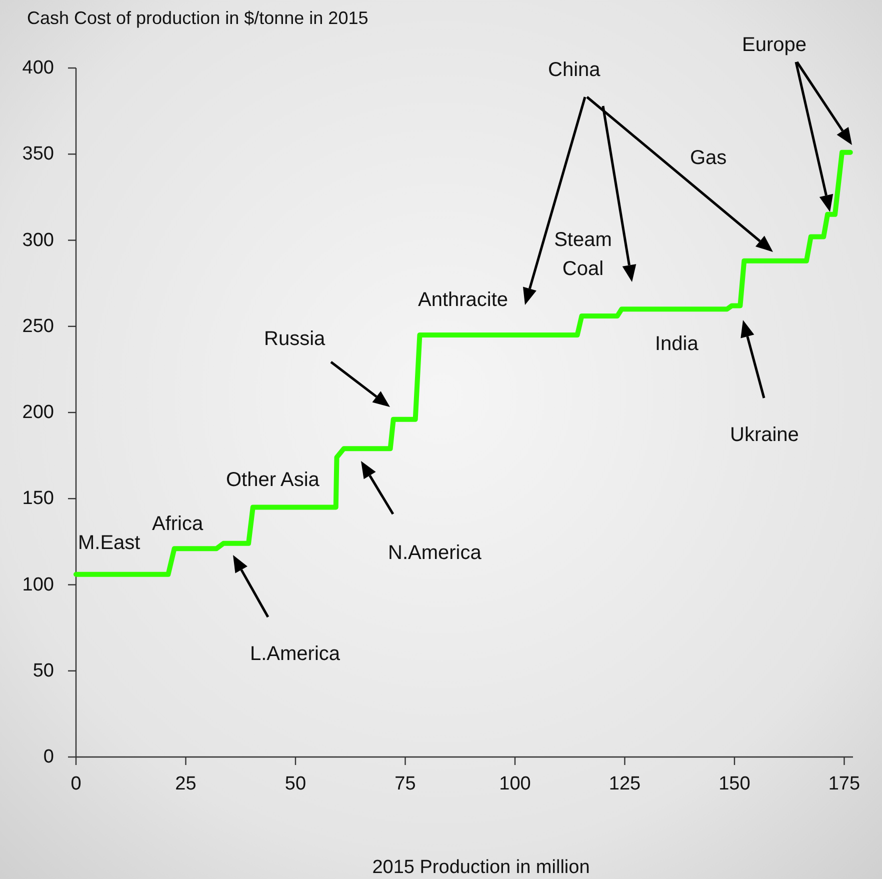 This screenshot has height=879, width=882. I want to click on y-tick-label: 300, so click(38, 240).